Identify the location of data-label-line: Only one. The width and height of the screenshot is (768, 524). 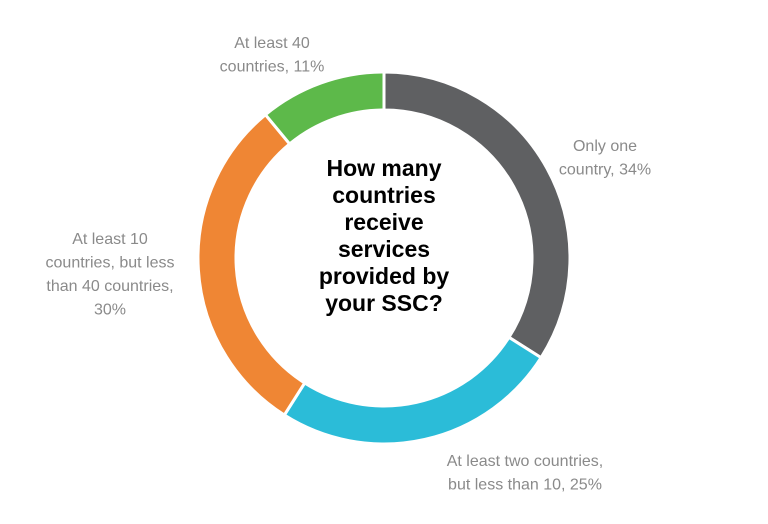
(605, 146).